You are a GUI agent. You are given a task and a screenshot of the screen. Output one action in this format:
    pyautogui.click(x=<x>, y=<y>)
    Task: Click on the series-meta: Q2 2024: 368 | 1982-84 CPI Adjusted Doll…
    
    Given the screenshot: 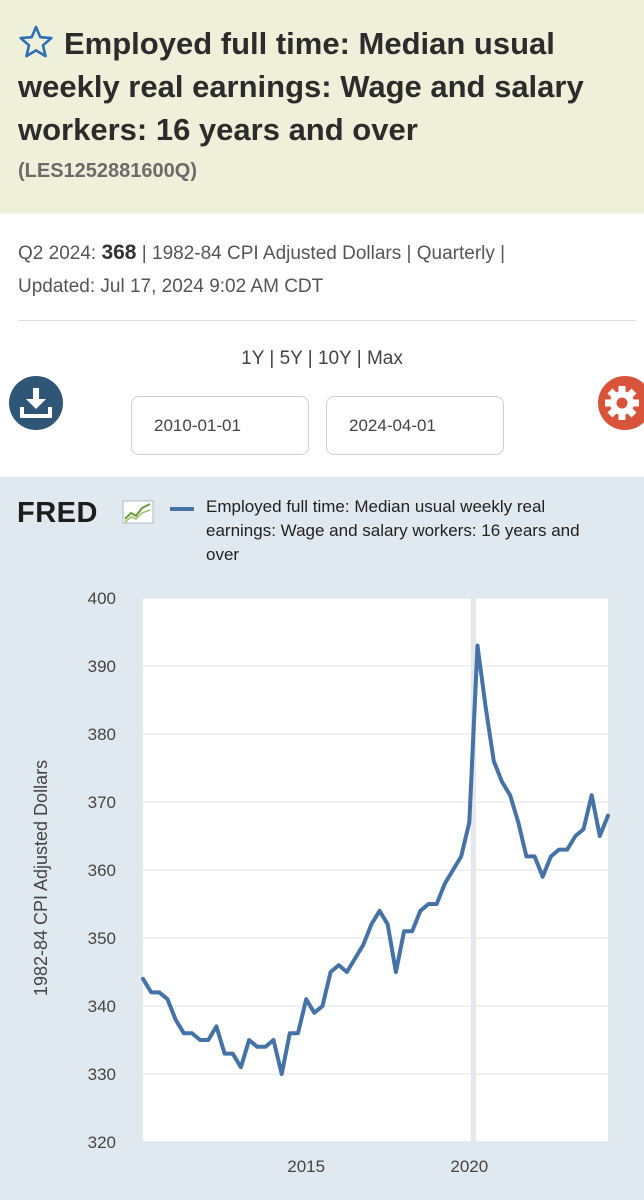 What is the action you would take?
    pyautogui.click(x=323, y=269)
    